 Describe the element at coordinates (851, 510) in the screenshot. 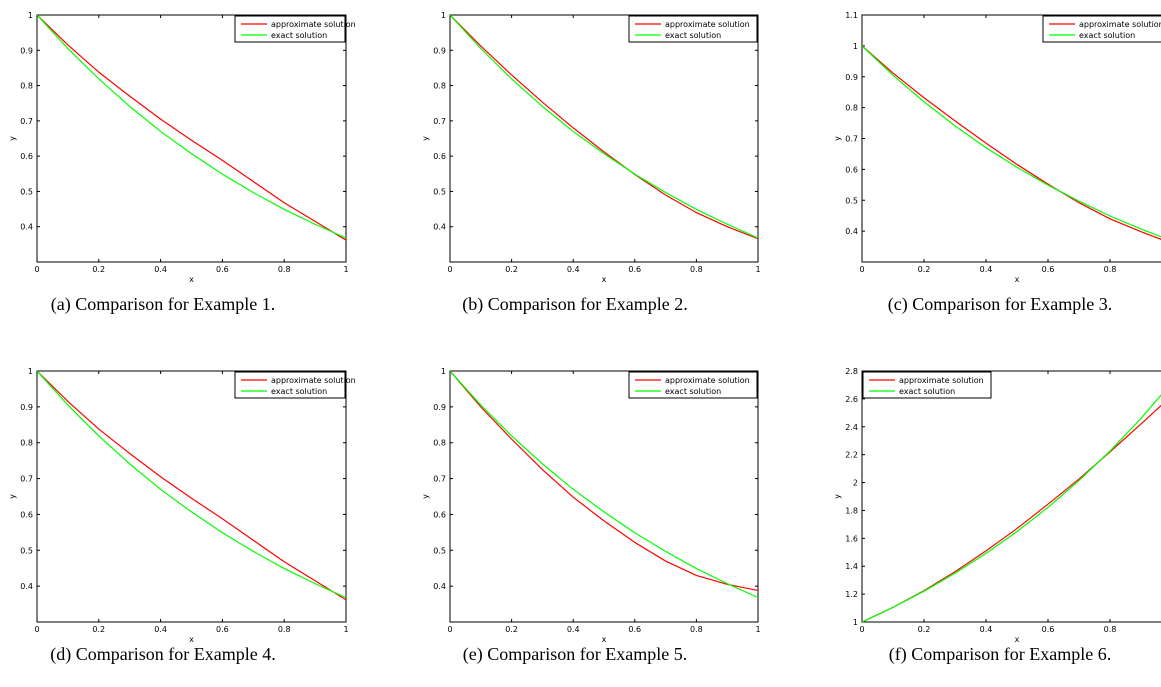

I see `y-tick-label: 1.8` at that location.